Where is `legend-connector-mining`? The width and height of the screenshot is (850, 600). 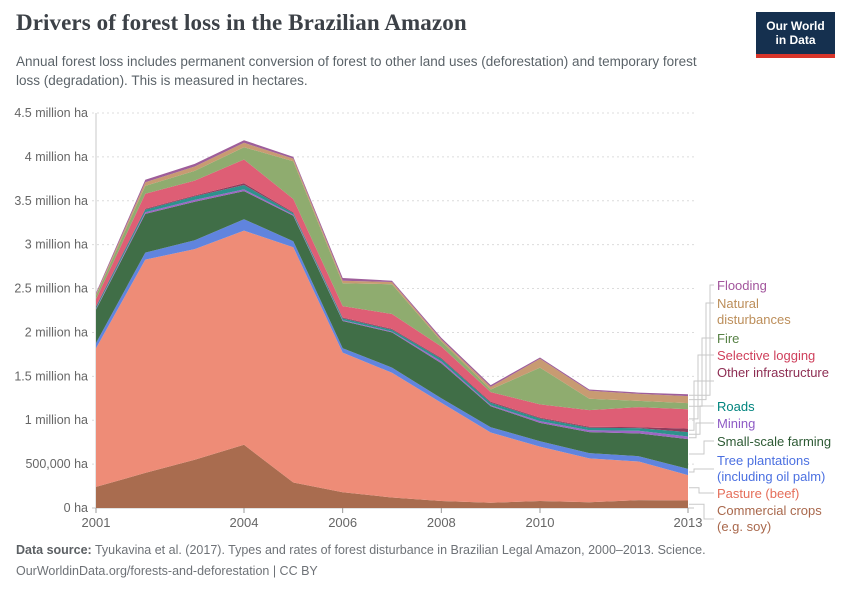
legend-connector-mining is located at coordinates (701, 430).